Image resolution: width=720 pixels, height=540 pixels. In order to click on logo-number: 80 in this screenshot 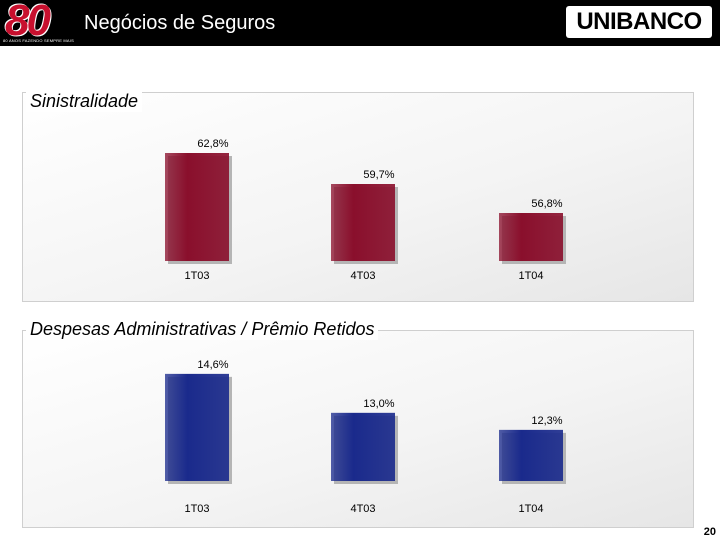, I will do `click(28, 22)`.